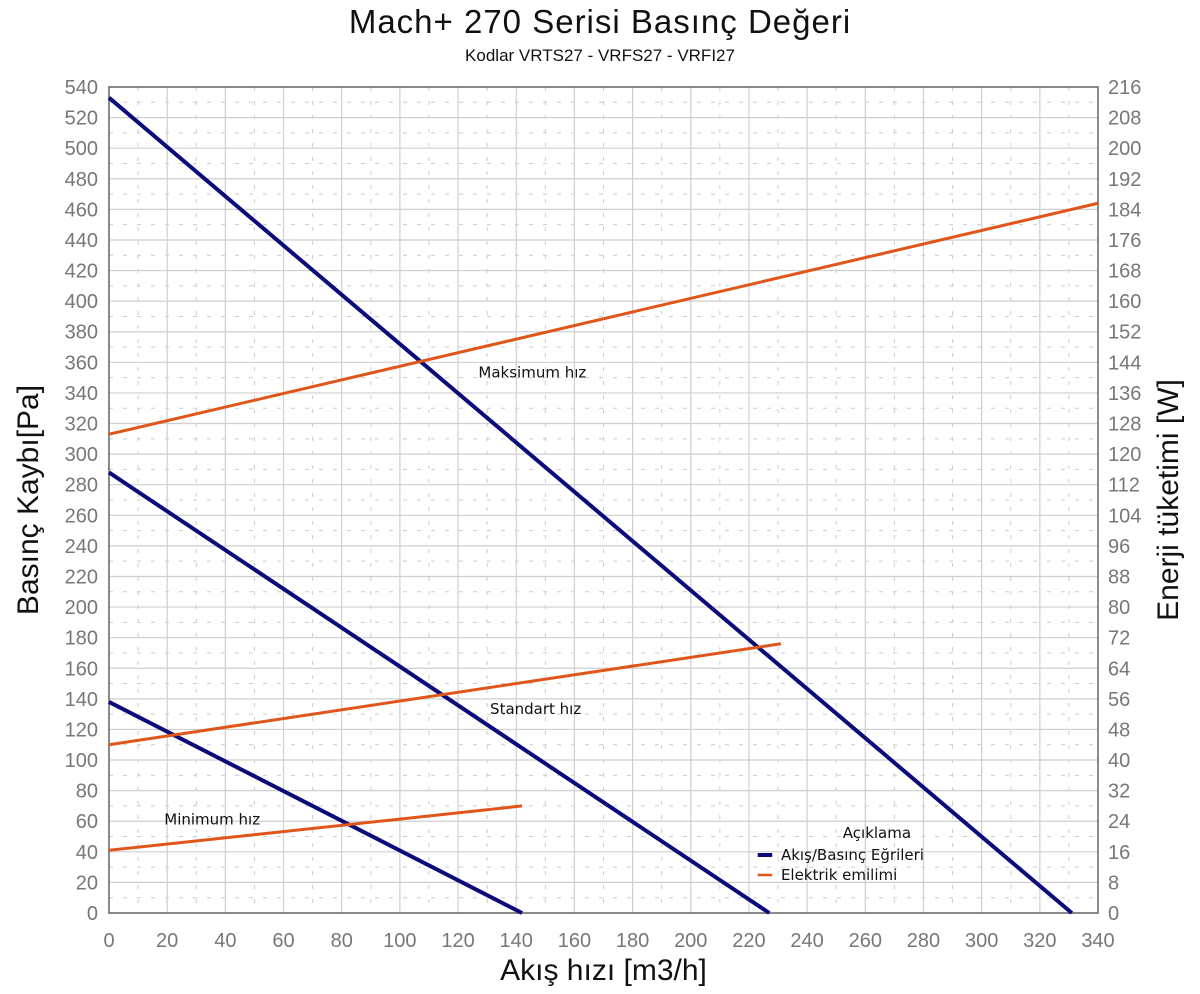 The width and height of the screenshot is (1200, 994). I want to click on y-tick-label: 180, so click(81, 639).